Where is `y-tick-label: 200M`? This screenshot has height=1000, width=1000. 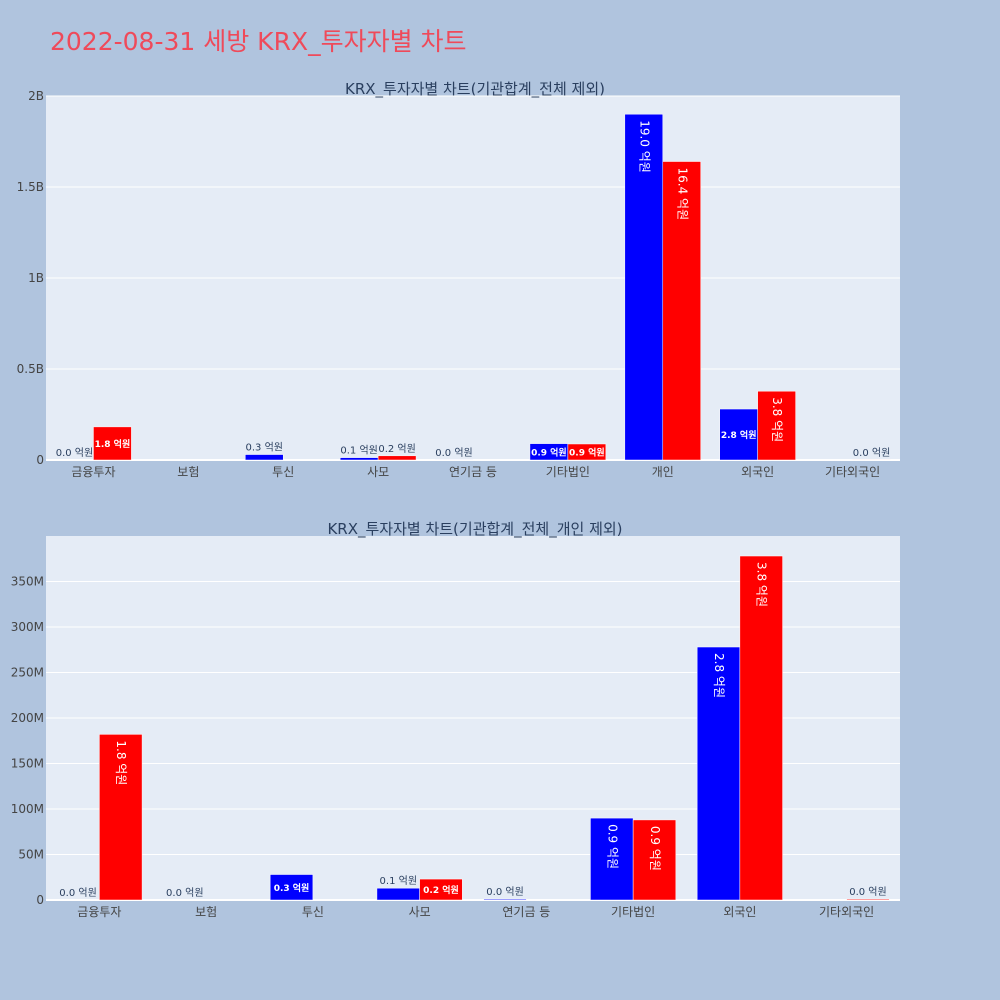 y-tick-label: 200M is located at coordinates (27, 718).